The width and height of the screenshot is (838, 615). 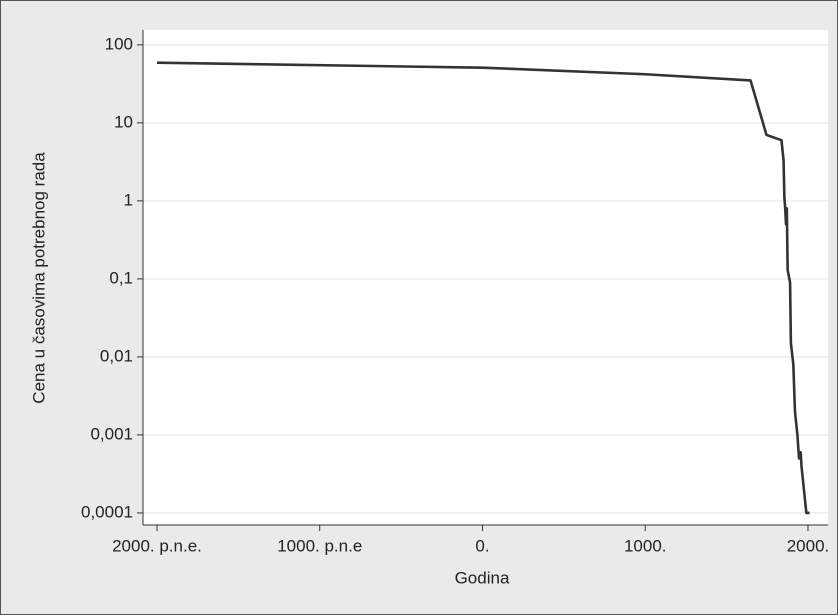 I want to click on x-tick-label: 0., so click(x=482, y=545).